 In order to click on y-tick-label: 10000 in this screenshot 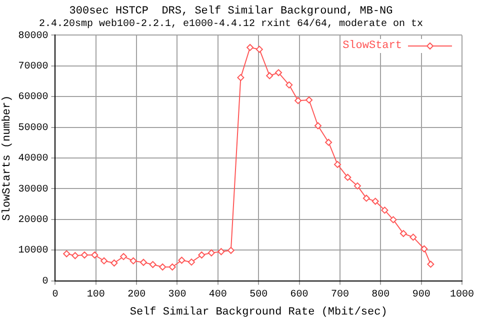, I will do `click(33, 251)`.